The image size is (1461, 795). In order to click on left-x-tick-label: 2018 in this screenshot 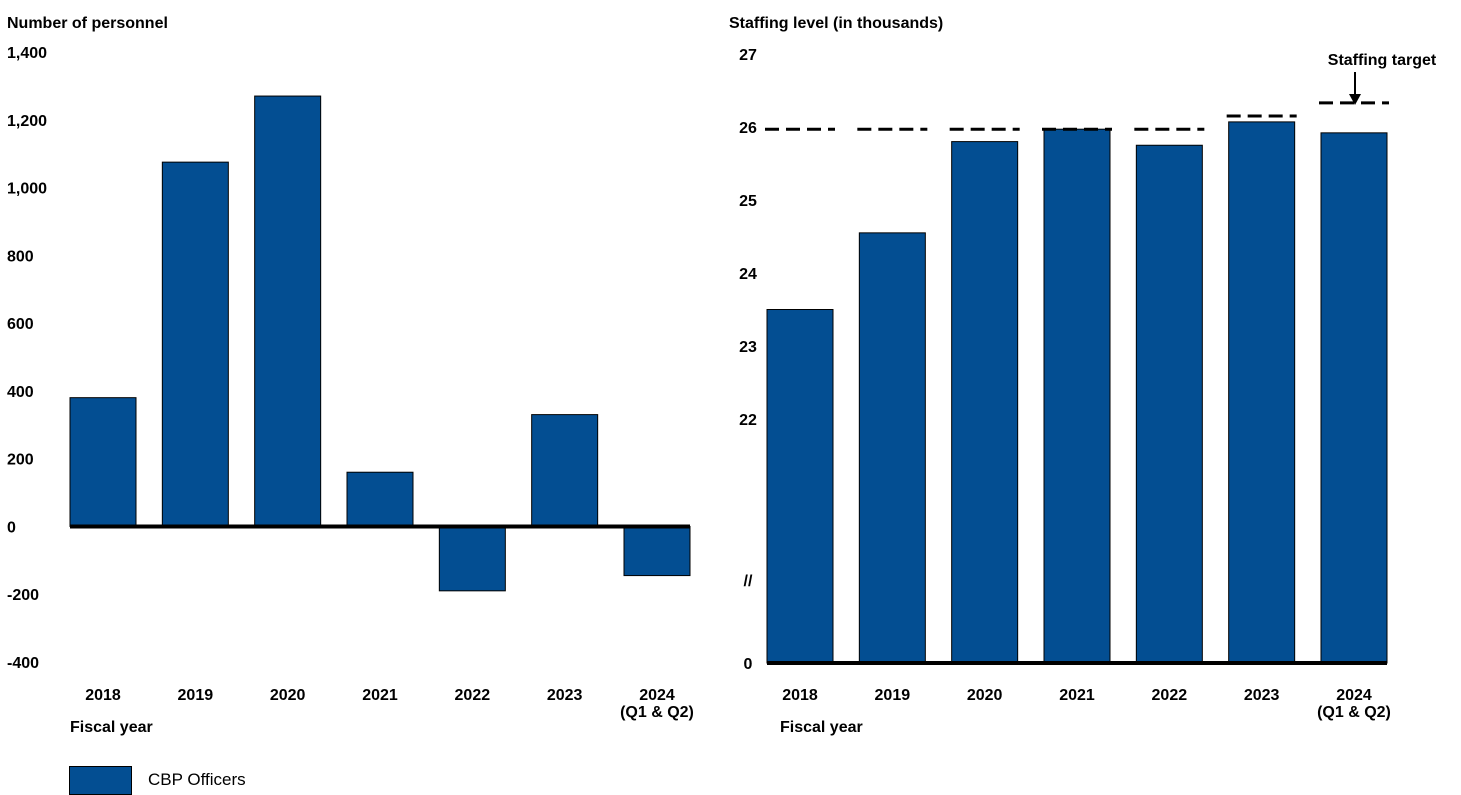, I will do `click(103, 695)`.